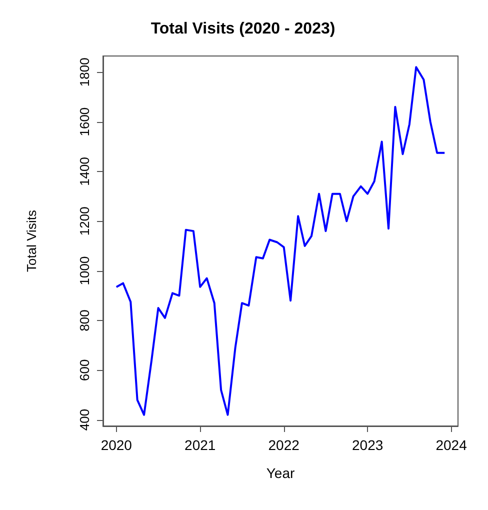  What do you see at coordinates (284, 445) in the screenshot?
I see `x-tick-label: 2022` at bounding box center [284, 445].